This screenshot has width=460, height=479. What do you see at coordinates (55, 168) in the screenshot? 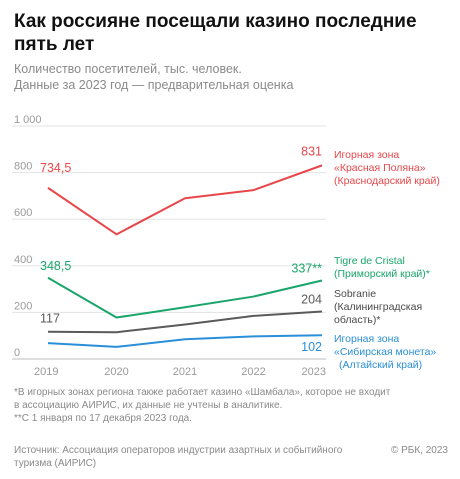
I see `data-label: 734,5` at bounding box center [55, 168].